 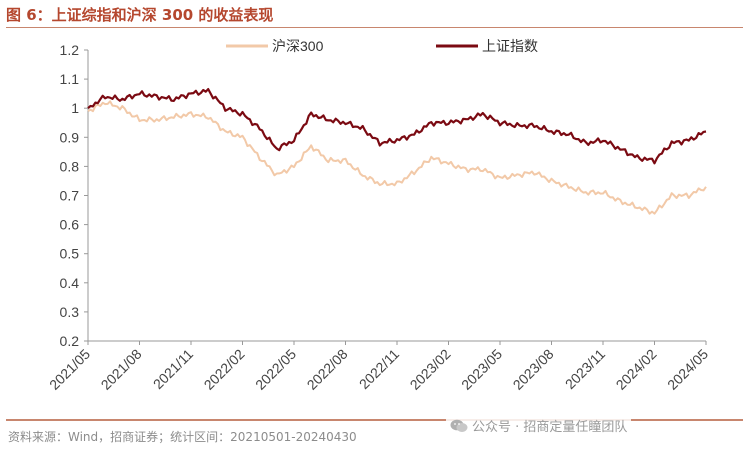 I want to click on y-tick-label: 0.2, so click(x=70, y=341).